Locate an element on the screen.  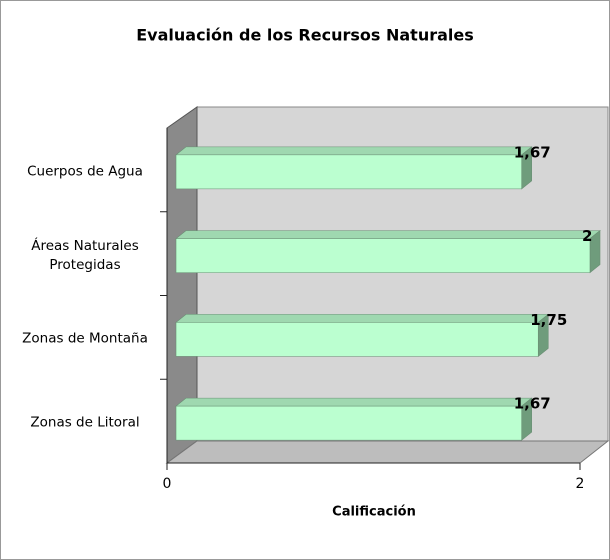
chart-title: Evaluación de los Recursos Naturales is located at coordinates (305, 35).